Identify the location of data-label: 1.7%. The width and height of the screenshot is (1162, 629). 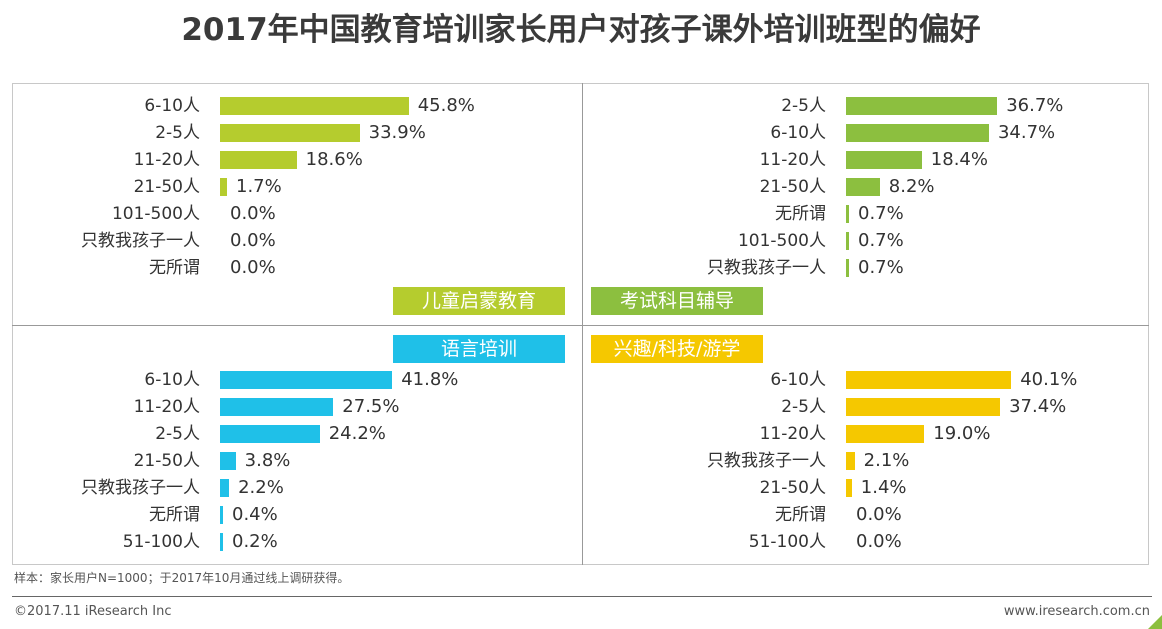
(259, 186).